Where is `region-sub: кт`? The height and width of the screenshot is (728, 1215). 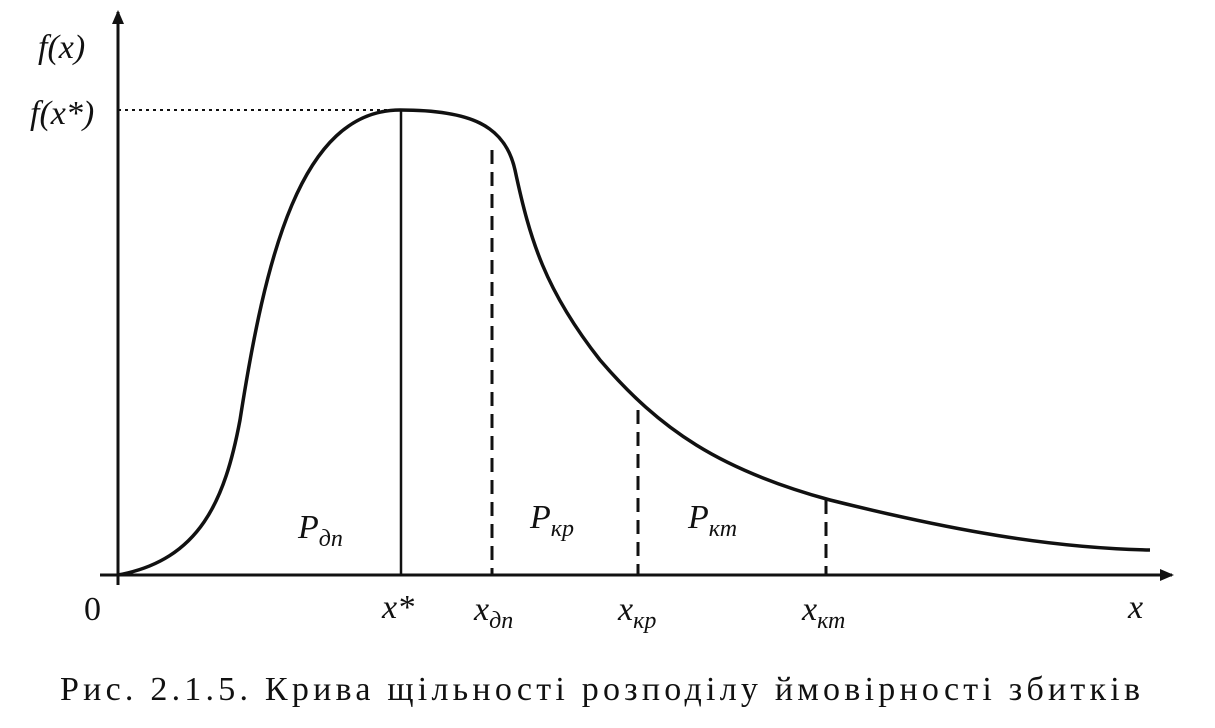
region-sub: кт is located at coordinates (723, 529).